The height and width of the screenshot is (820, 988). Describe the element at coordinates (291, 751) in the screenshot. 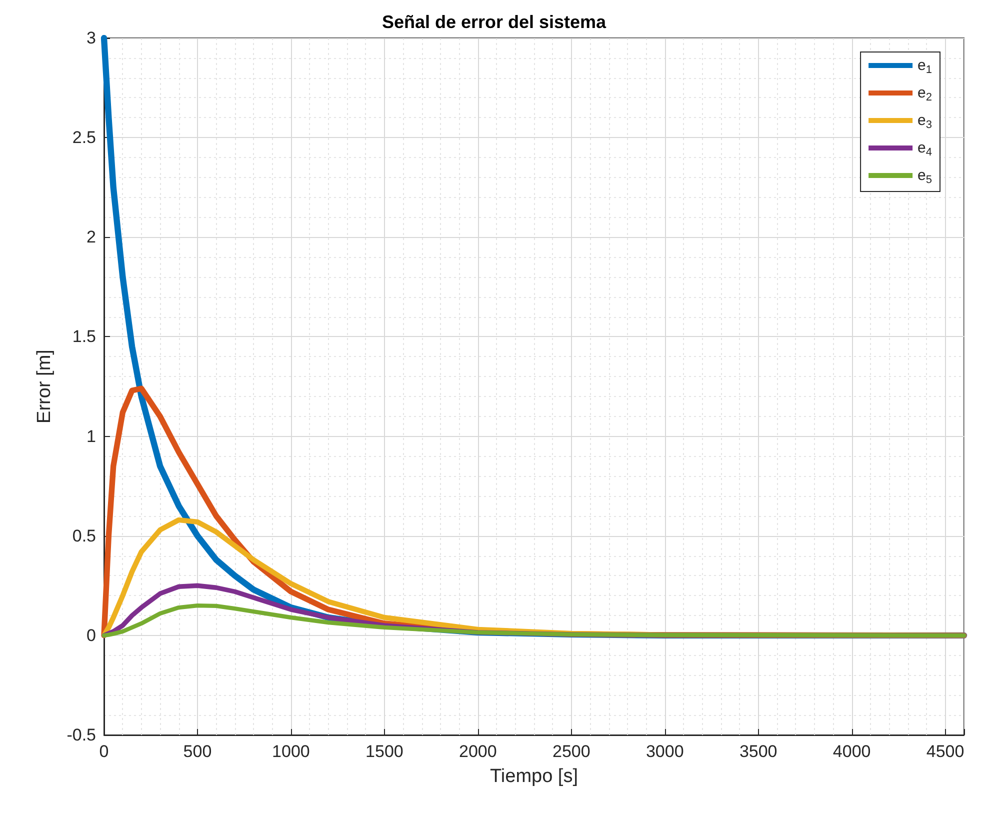

I see `x-tick-label: 1000` at that location.